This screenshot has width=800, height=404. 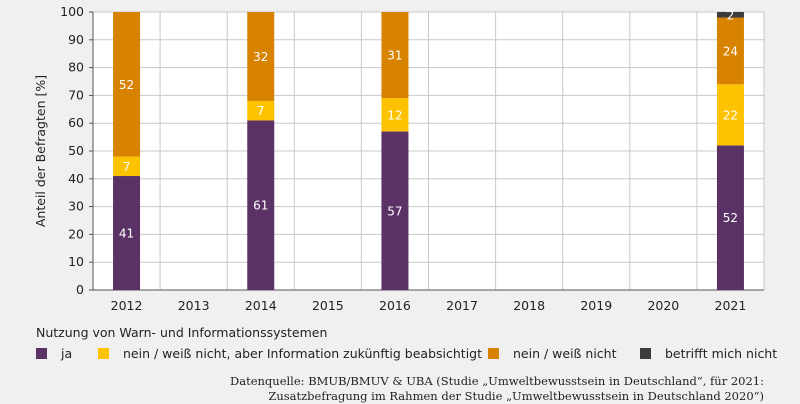 What do you see at coordinates (127, 305) in the screenshot?
I see `x-tick-label: 2012` at bounding box center [127, 305].